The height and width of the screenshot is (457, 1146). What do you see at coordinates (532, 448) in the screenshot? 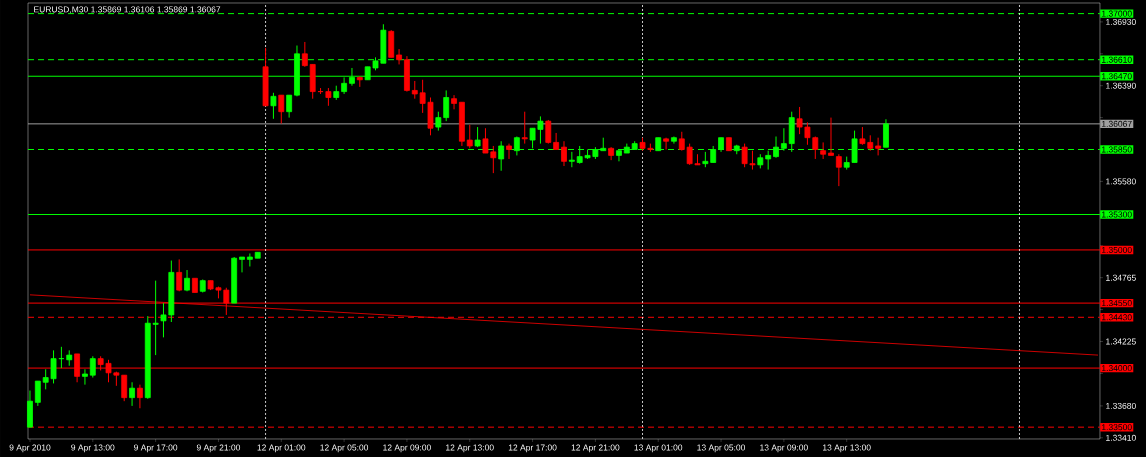
I see `x-tick-label: 12 Apr 17:00` at bounding box center [532, 448].